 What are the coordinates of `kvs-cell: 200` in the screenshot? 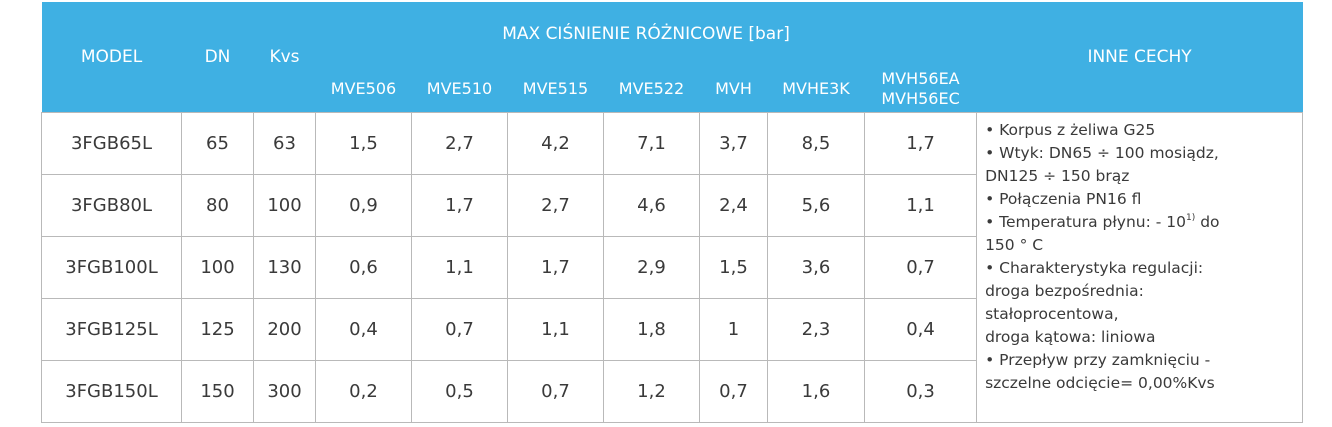 It's located at (284, 329).